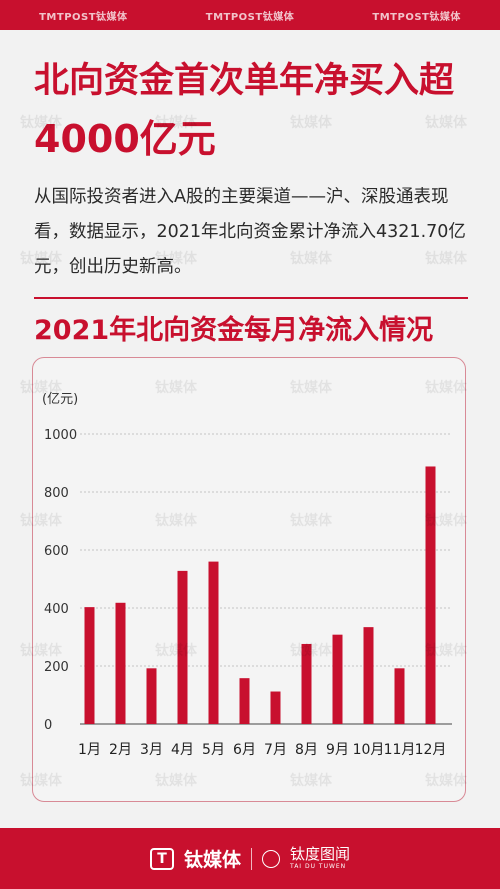 This screenshot has height=889, width=500. Describe the element at coordinates (182, 750) in the screenshot. I see `x-tick-label: 4月` at that location.